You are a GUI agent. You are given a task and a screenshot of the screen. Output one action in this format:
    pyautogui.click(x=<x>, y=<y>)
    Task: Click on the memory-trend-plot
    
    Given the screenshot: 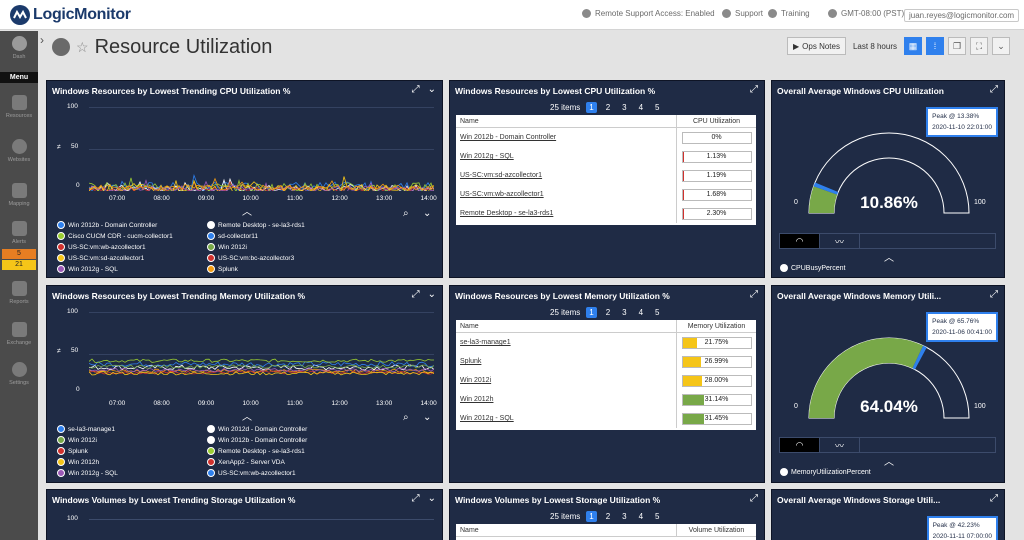 What is the action you would take?
    pyautogui.click(x=261, y=354)
    